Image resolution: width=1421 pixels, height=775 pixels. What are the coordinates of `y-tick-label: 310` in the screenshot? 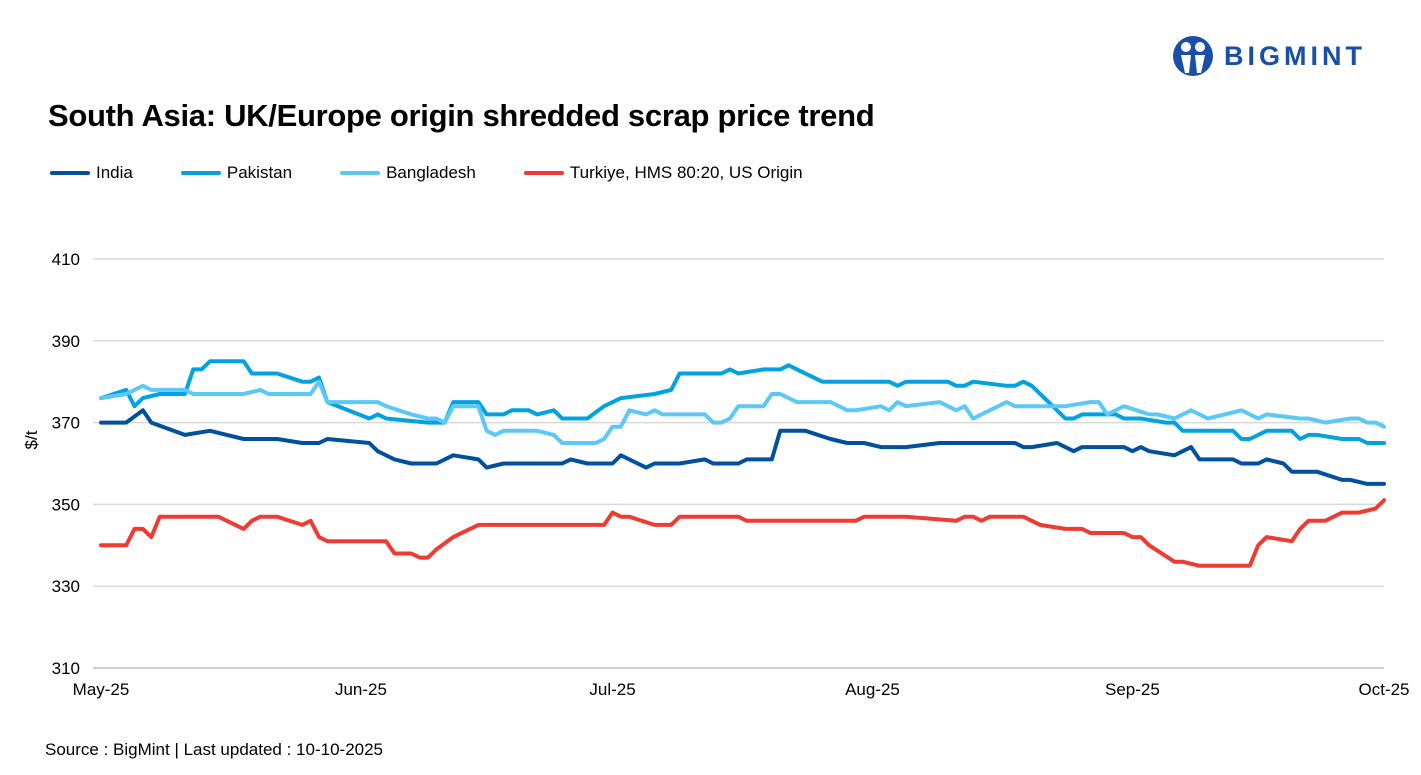 It's located at (66, 668).